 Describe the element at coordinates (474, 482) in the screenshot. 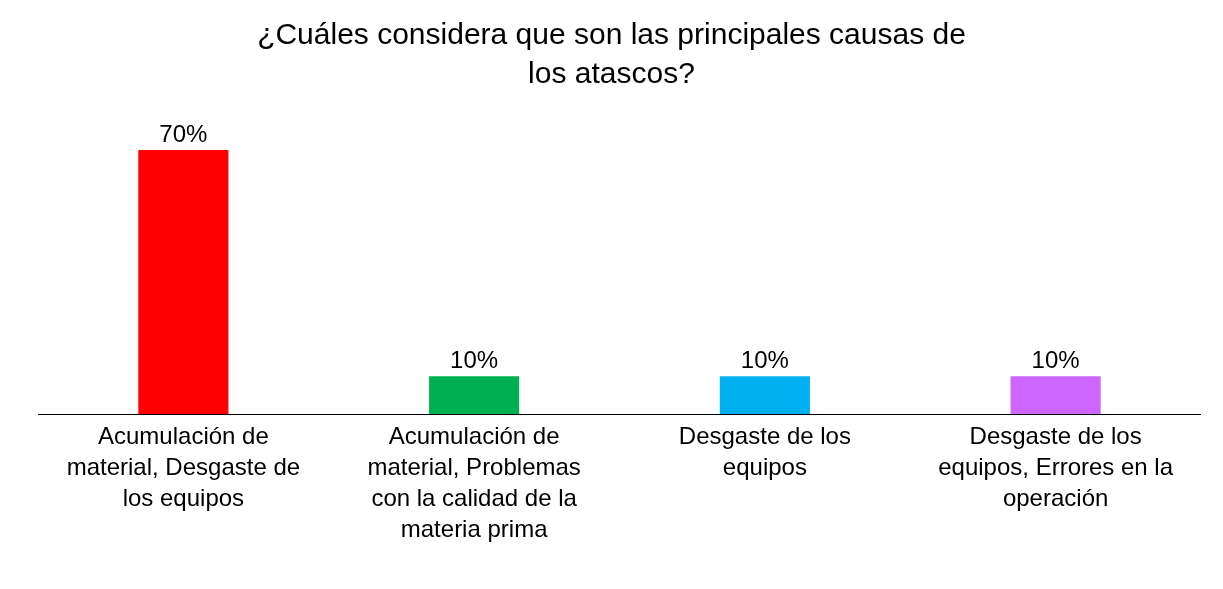

I see `x-tick-label: Acumulación de material, Problemas con la calidad de la materia prima` at that location.